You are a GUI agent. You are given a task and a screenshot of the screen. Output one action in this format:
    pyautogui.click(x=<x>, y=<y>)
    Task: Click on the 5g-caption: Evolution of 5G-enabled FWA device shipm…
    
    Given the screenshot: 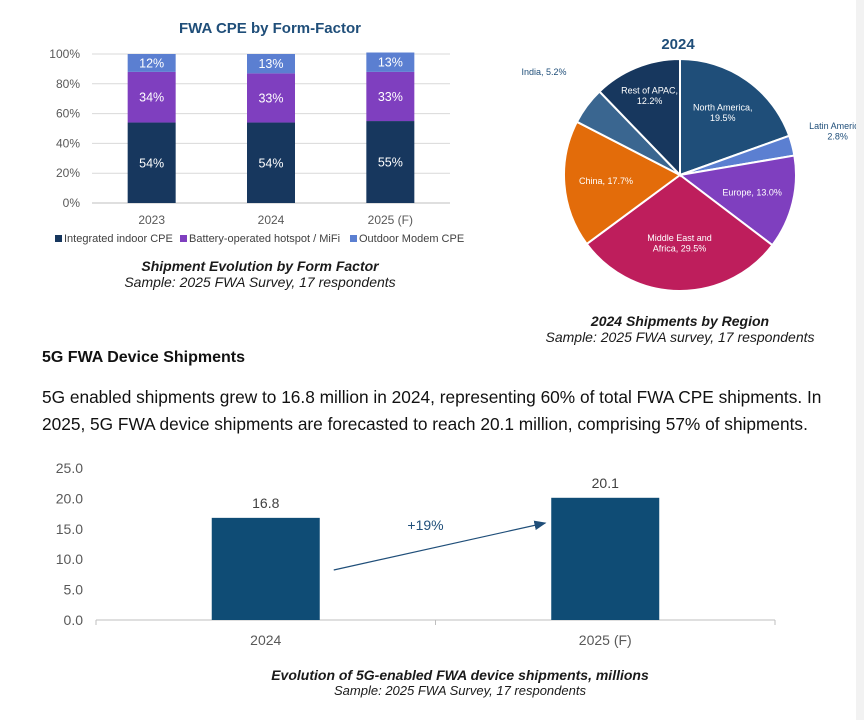 What is the action you would take?
    pyautogui.click(x=460, y=682)
    